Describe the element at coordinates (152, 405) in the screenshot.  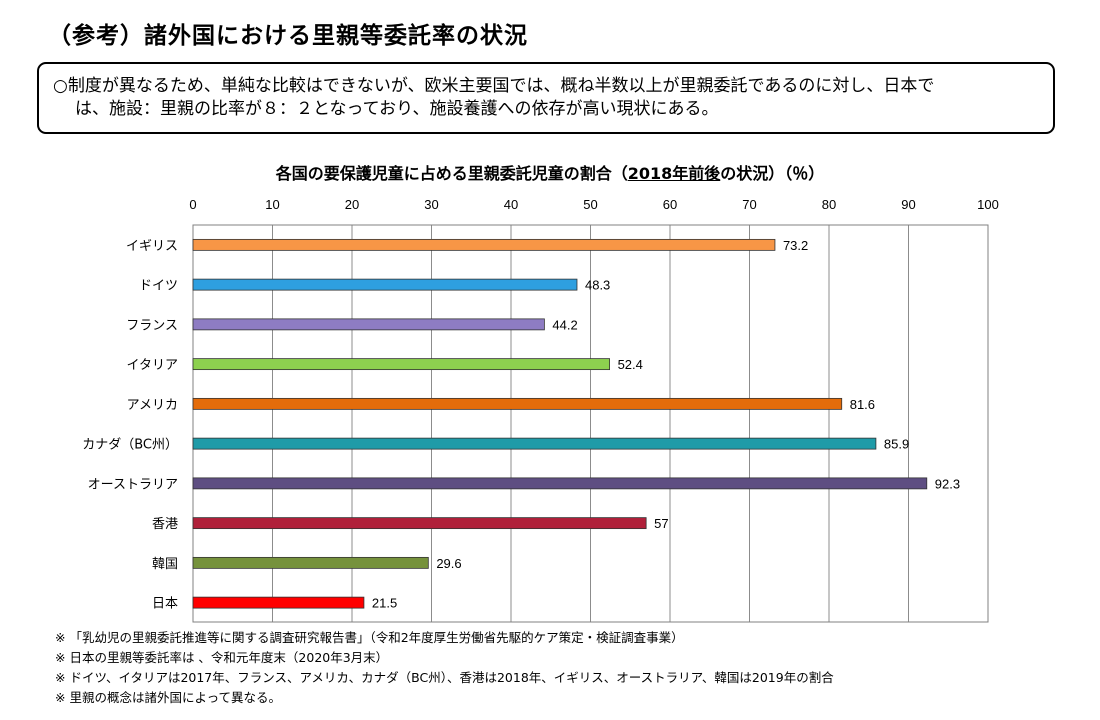
I see `category-label: アメリカ` at that location.